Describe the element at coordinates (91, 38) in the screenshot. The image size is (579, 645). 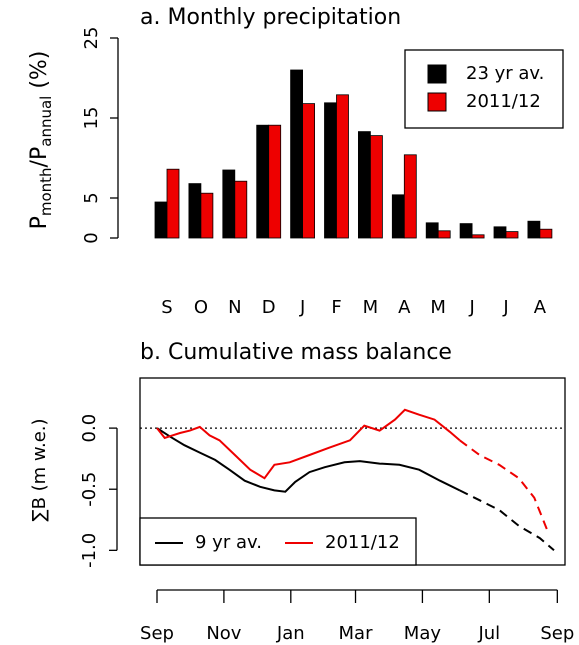
I see `y-tick-label: 25` at that location.